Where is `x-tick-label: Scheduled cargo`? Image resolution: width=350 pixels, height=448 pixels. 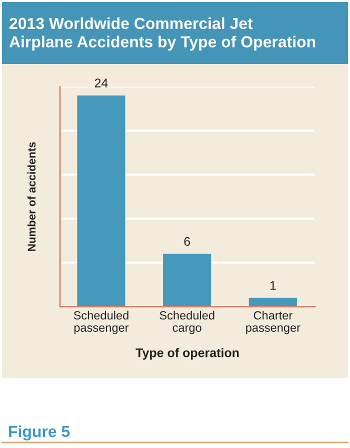 x-tick-label: Scheduled cargo is located at coordinates (187, 322).